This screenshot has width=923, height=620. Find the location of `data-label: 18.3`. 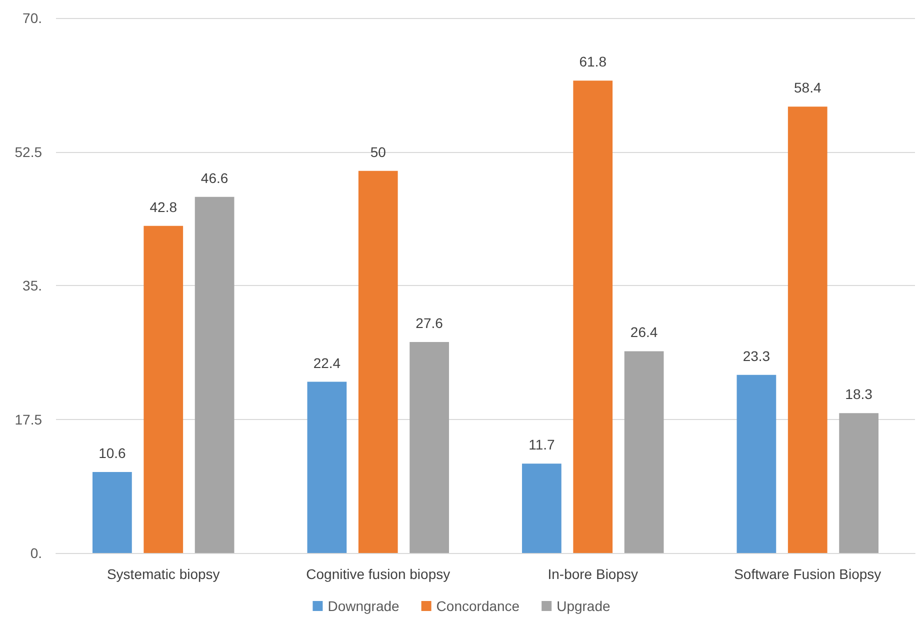

data-label: 18.3 is located at coordinates (859, 394).